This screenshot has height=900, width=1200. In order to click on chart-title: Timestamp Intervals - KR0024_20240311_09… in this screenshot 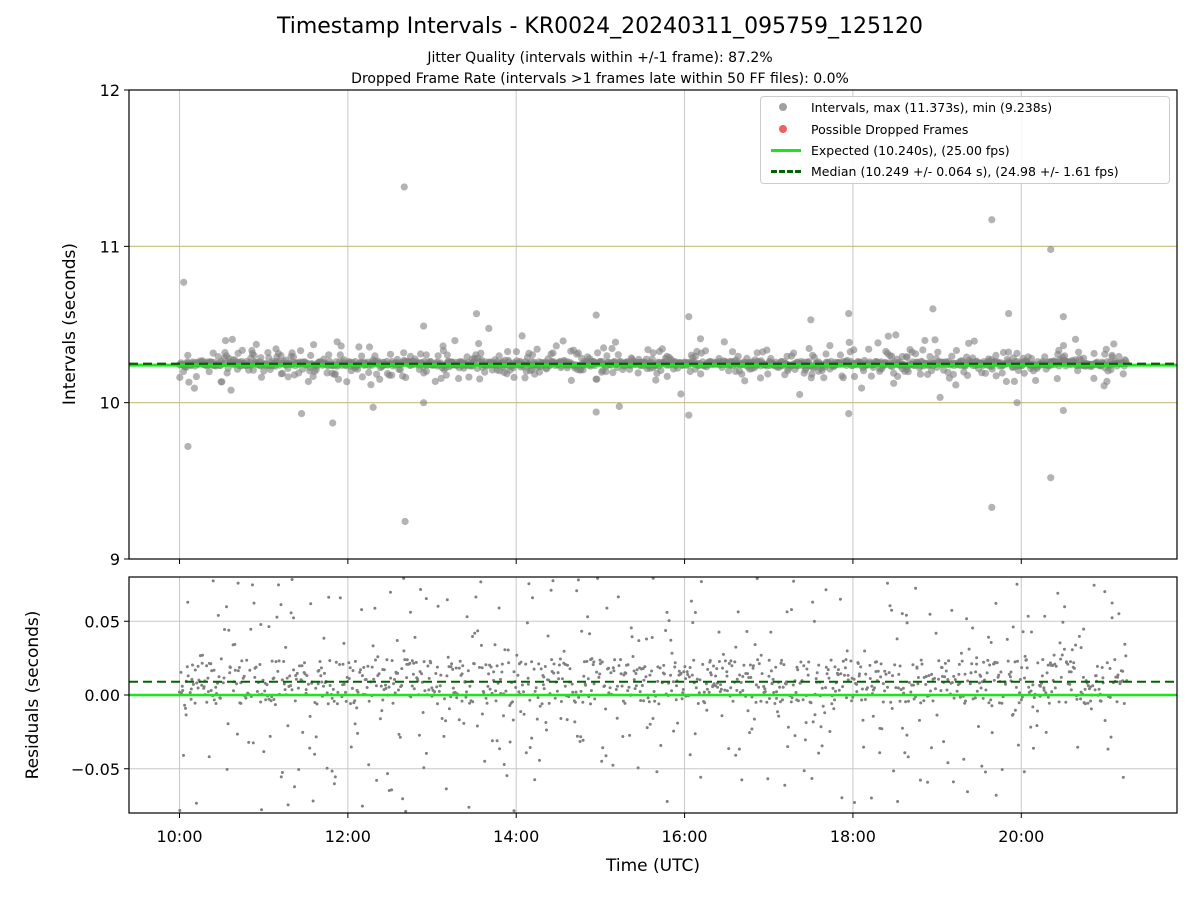, I will do `click(600, 26)`.